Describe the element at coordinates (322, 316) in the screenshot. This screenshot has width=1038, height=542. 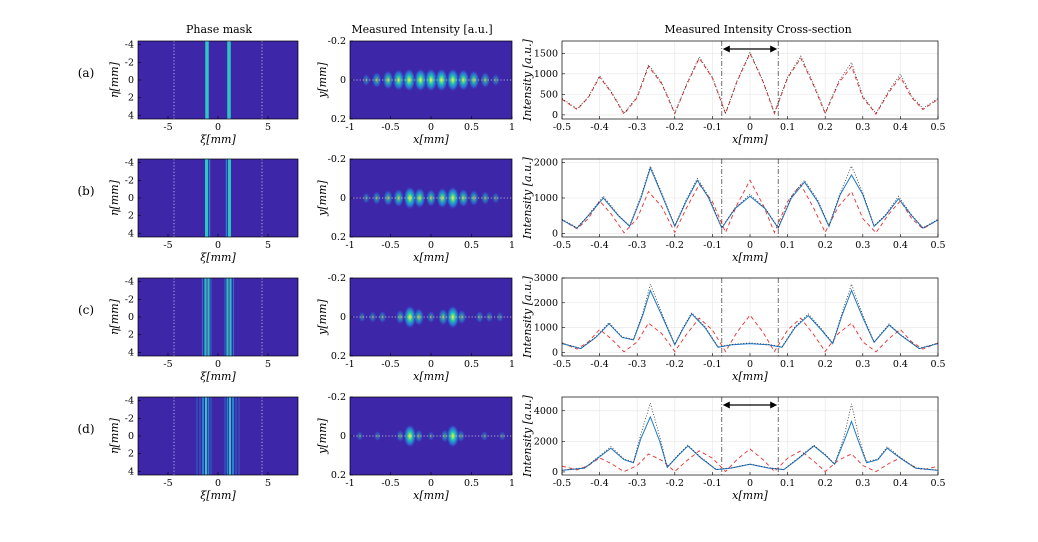
I see `intensity-ylabel: y[mm]` at that location.